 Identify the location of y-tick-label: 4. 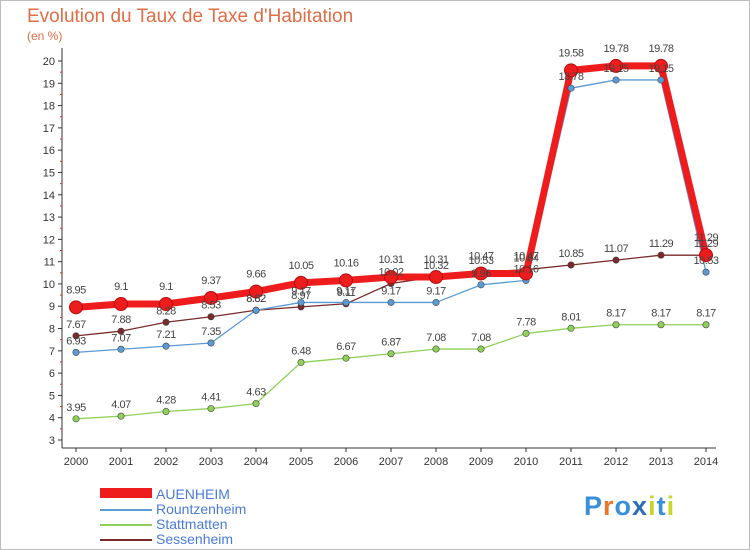
(52, 419).